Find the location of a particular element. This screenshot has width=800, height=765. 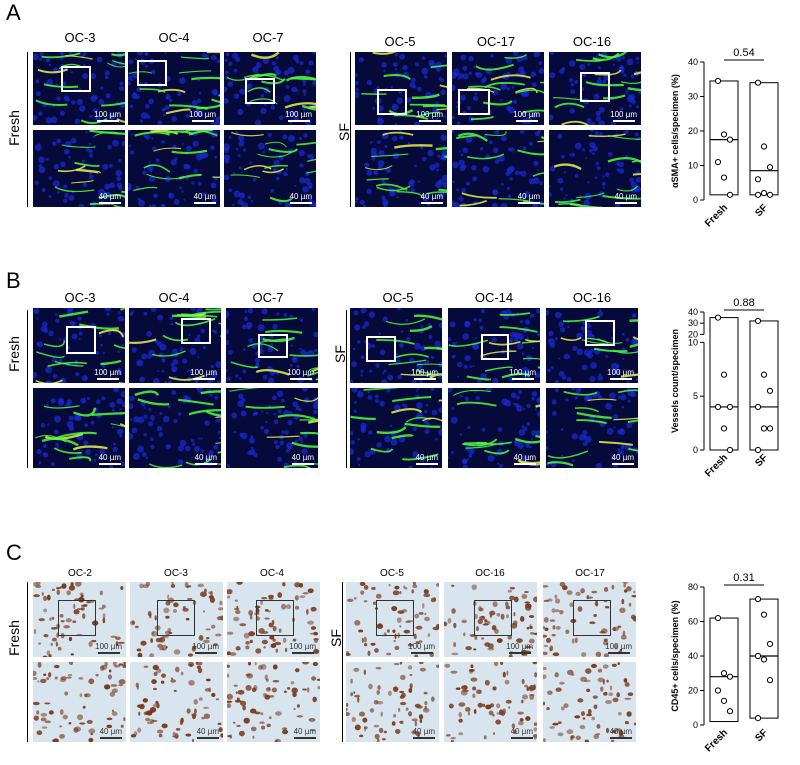

x-tick-label-fresh: Fresh is located at coordinates (716, 465).